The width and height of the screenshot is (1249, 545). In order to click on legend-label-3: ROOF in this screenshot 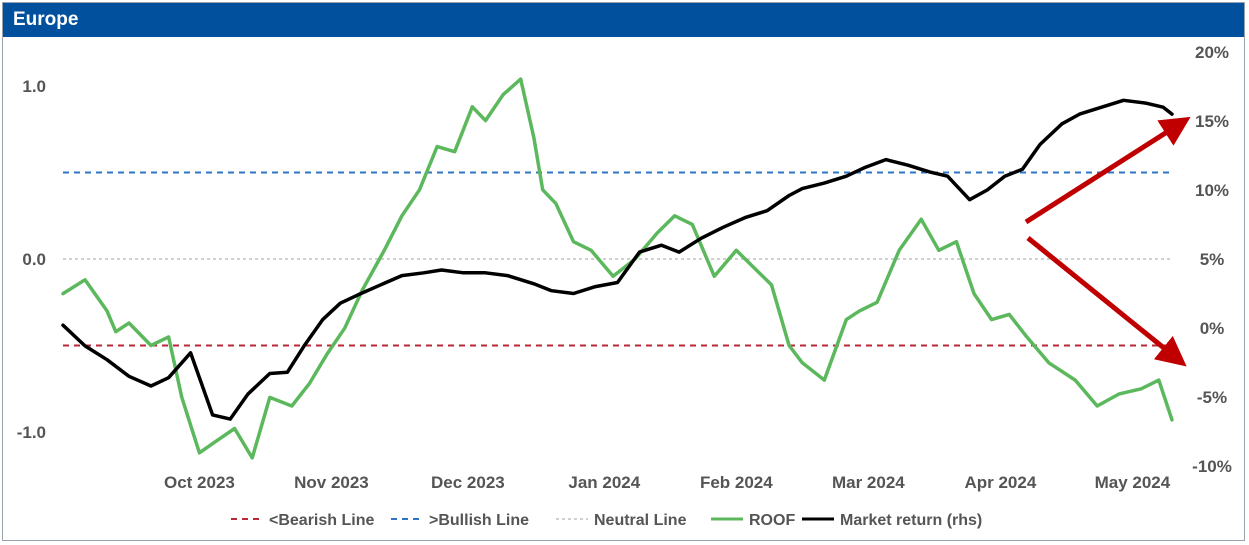, I will do `click(772, 520)`.